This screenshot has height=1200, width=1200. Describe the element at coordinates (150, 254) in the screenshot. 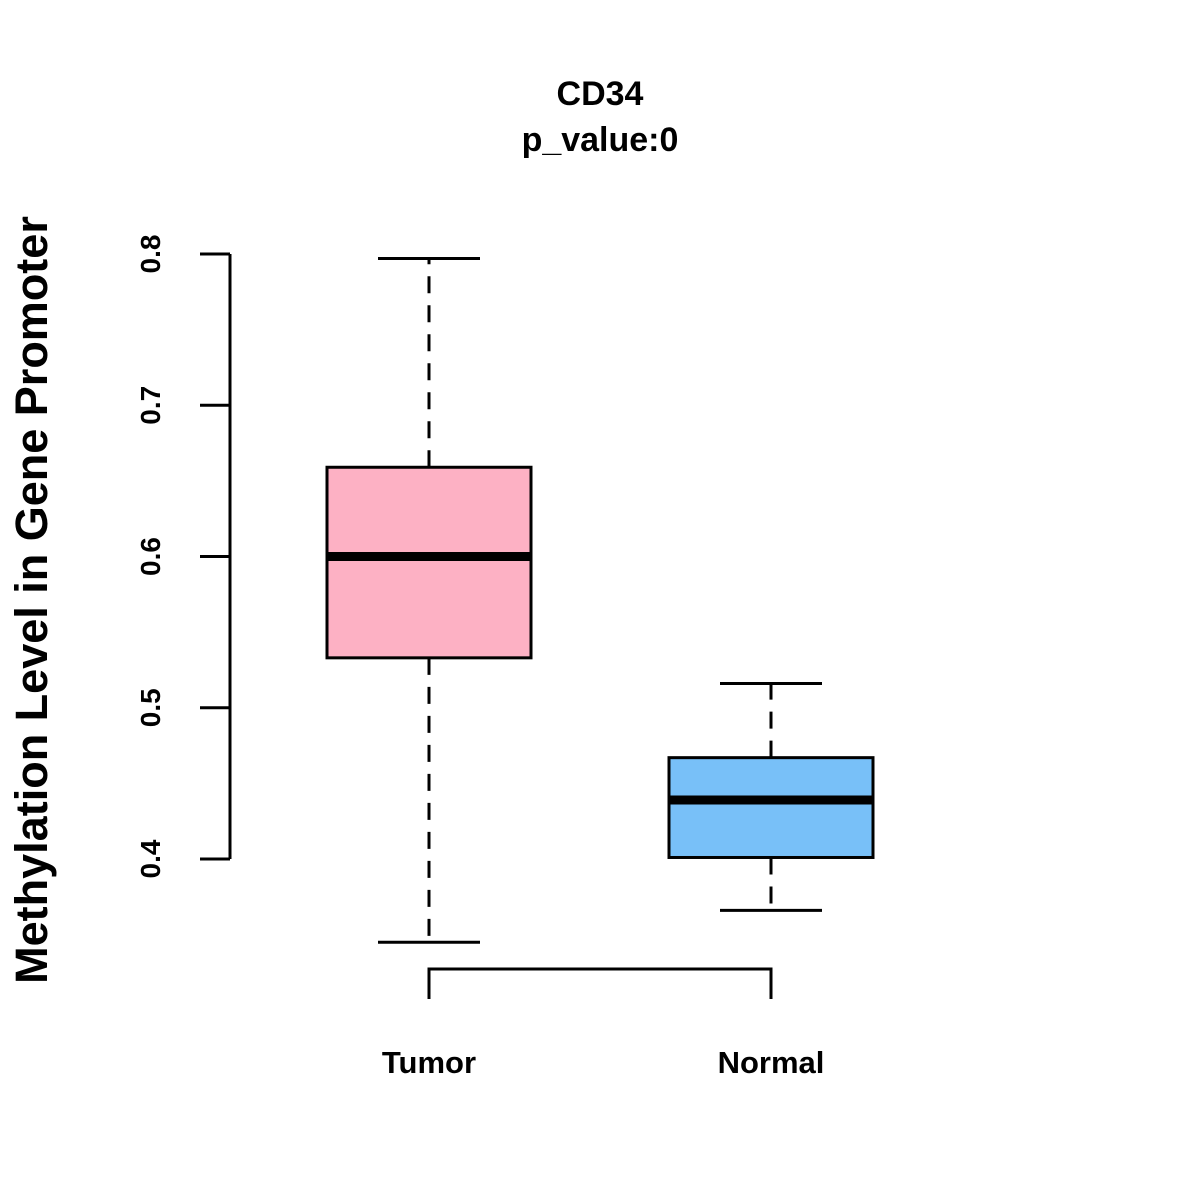

I see `y-tick-label: 0.8` at that location.